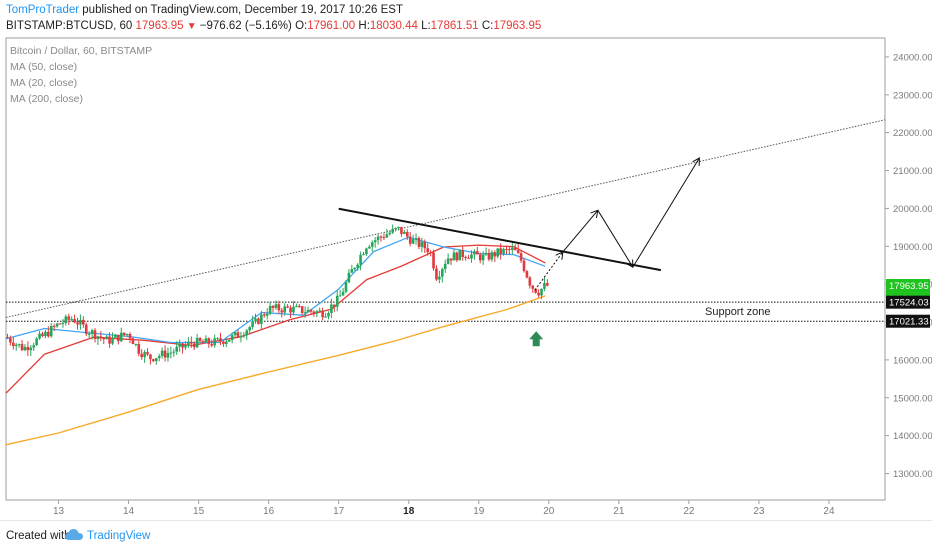  What do you see at coordinates (245, 26) in the screenshot?
I see `price-change: −976.62 (−5.16%)` at bounding box center [245, 26].